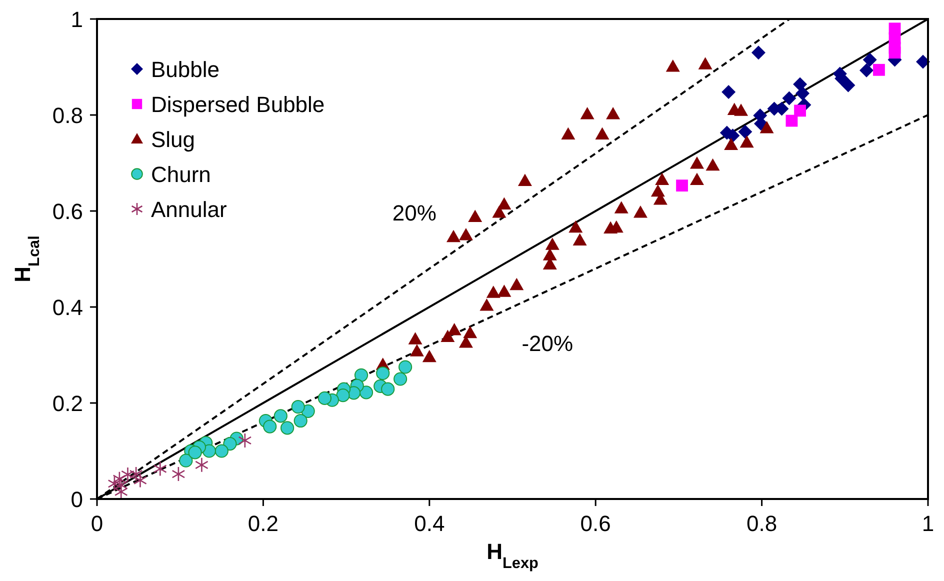 Image resolution: width=944 pixels, height=581 pixels. What do you see at coordinates (548, 343) in the screenshot?
I see `annotation: -20%` at bounding box center [548, 343].